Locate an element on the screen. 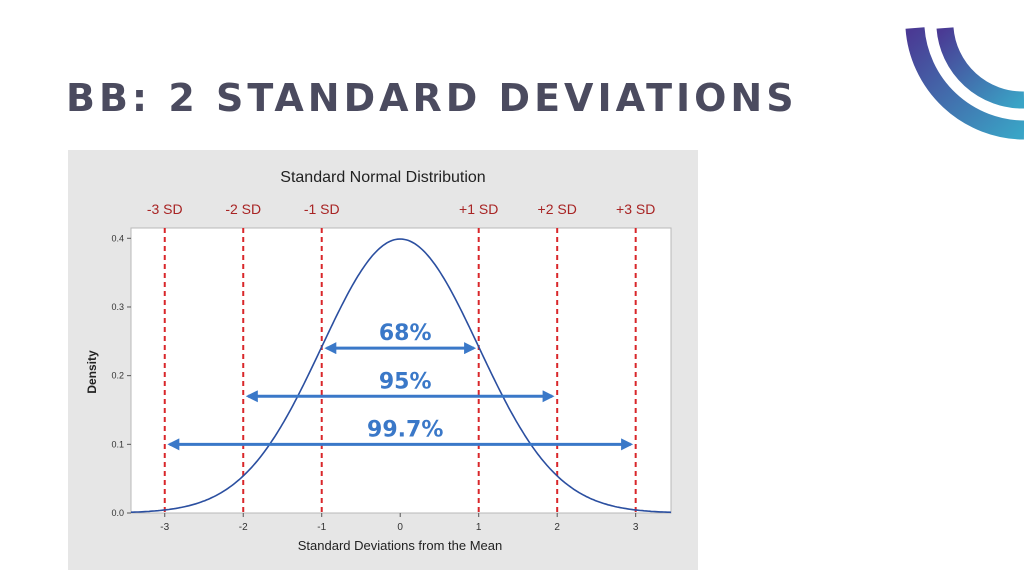 This screenshot has width=1024, height=588. x-tick-label: 1 is located at coordinates (479, 527).